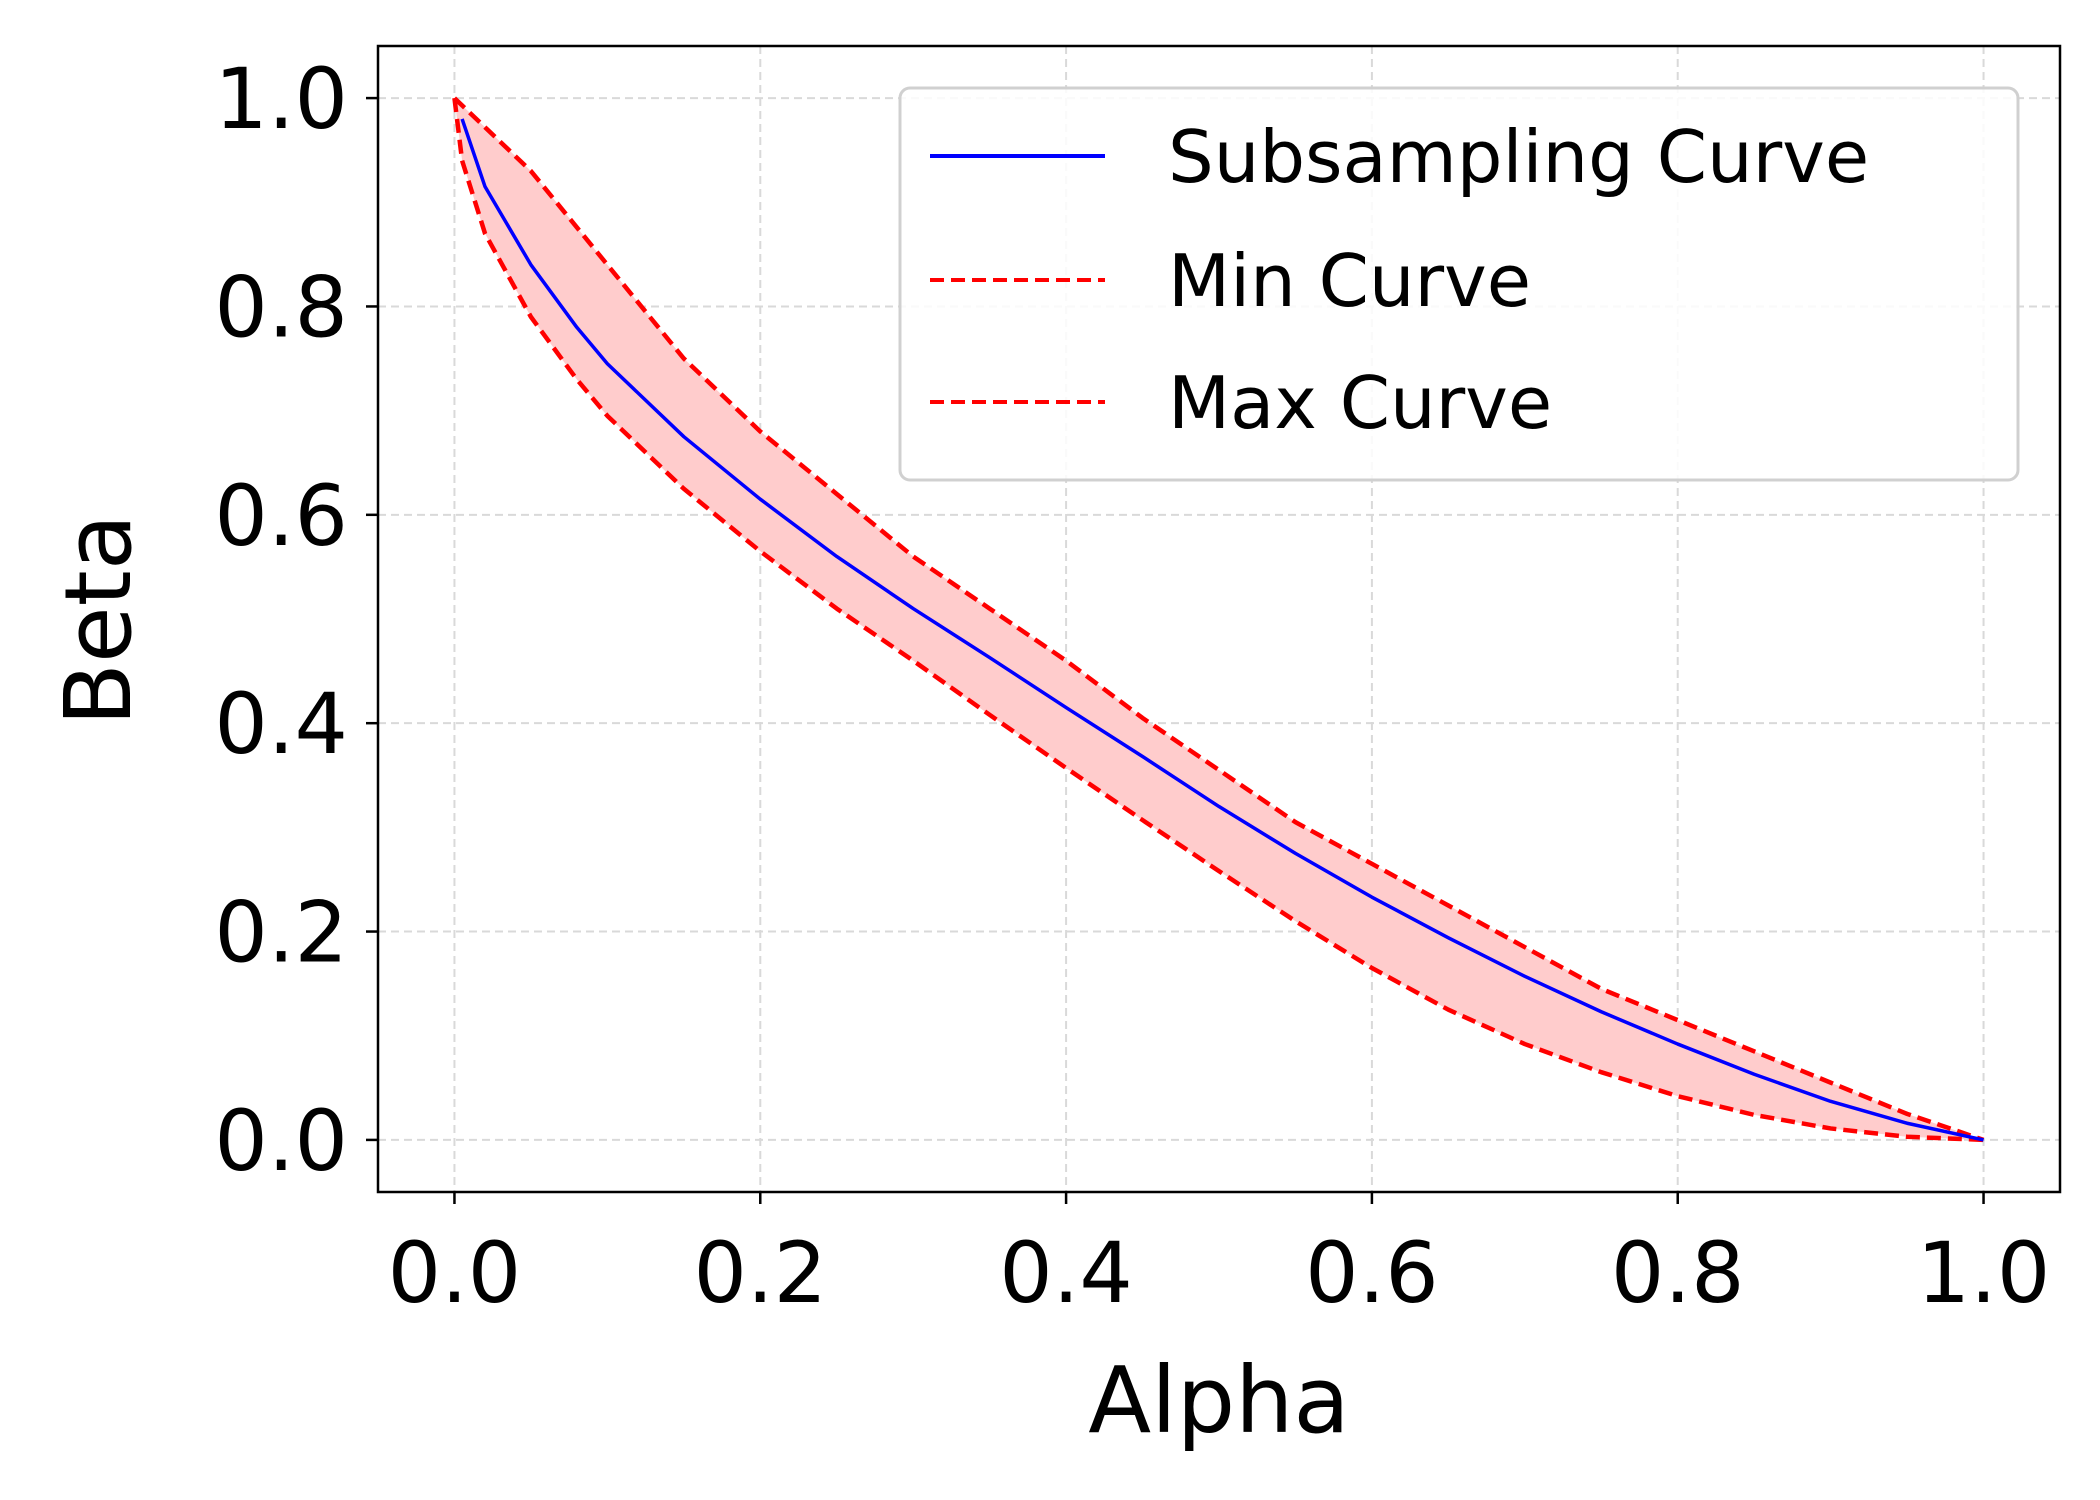  Describe the element at coordinates (98, 620) in the screenshot. I see `y-axis-title: Beta` at that location.